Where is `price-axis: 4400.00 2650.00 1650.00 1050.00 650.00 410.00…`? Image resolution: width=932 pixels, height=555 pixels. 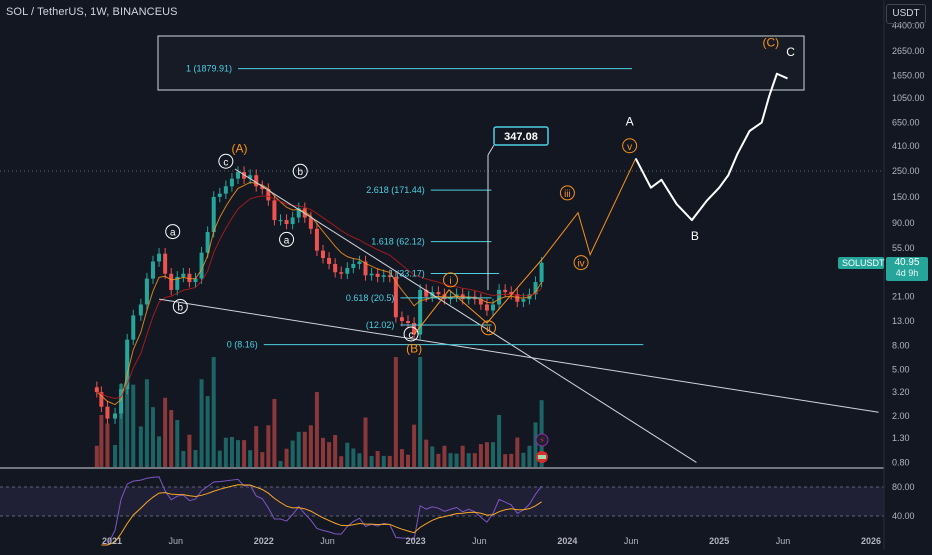 price-axis: 4400.00 2650.00 1650.00 1050.00 650.00 410.00… is located at coordinates (908, 243).